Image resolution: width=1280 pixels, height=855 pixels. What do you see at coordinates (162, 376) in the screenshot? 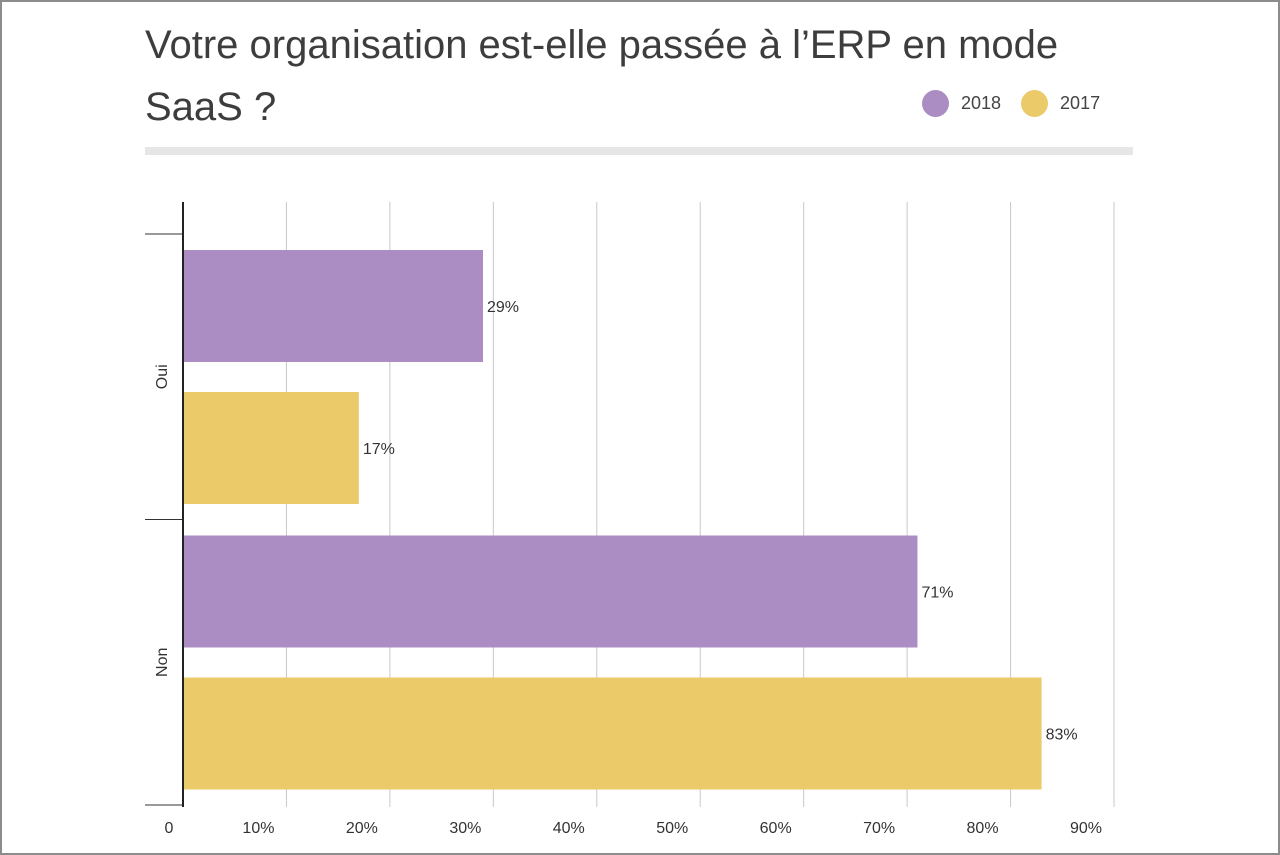
I see `category-label-oui: Oui` at bounding box center [162, 376].